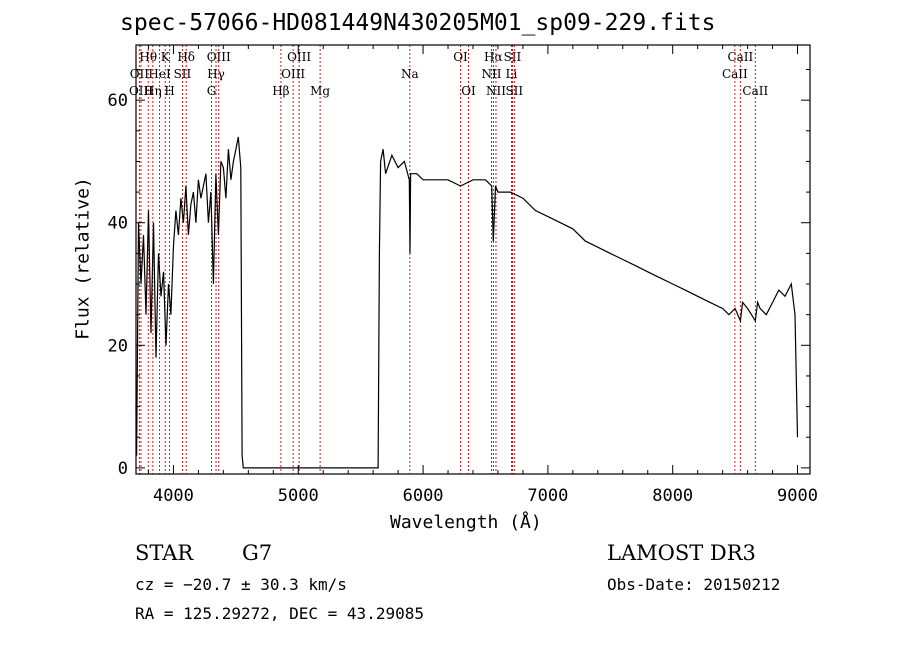 The height and width of the screenshot is (649, 900). I want to click on survey-name: LAMOST DR3, so click(681, 553).